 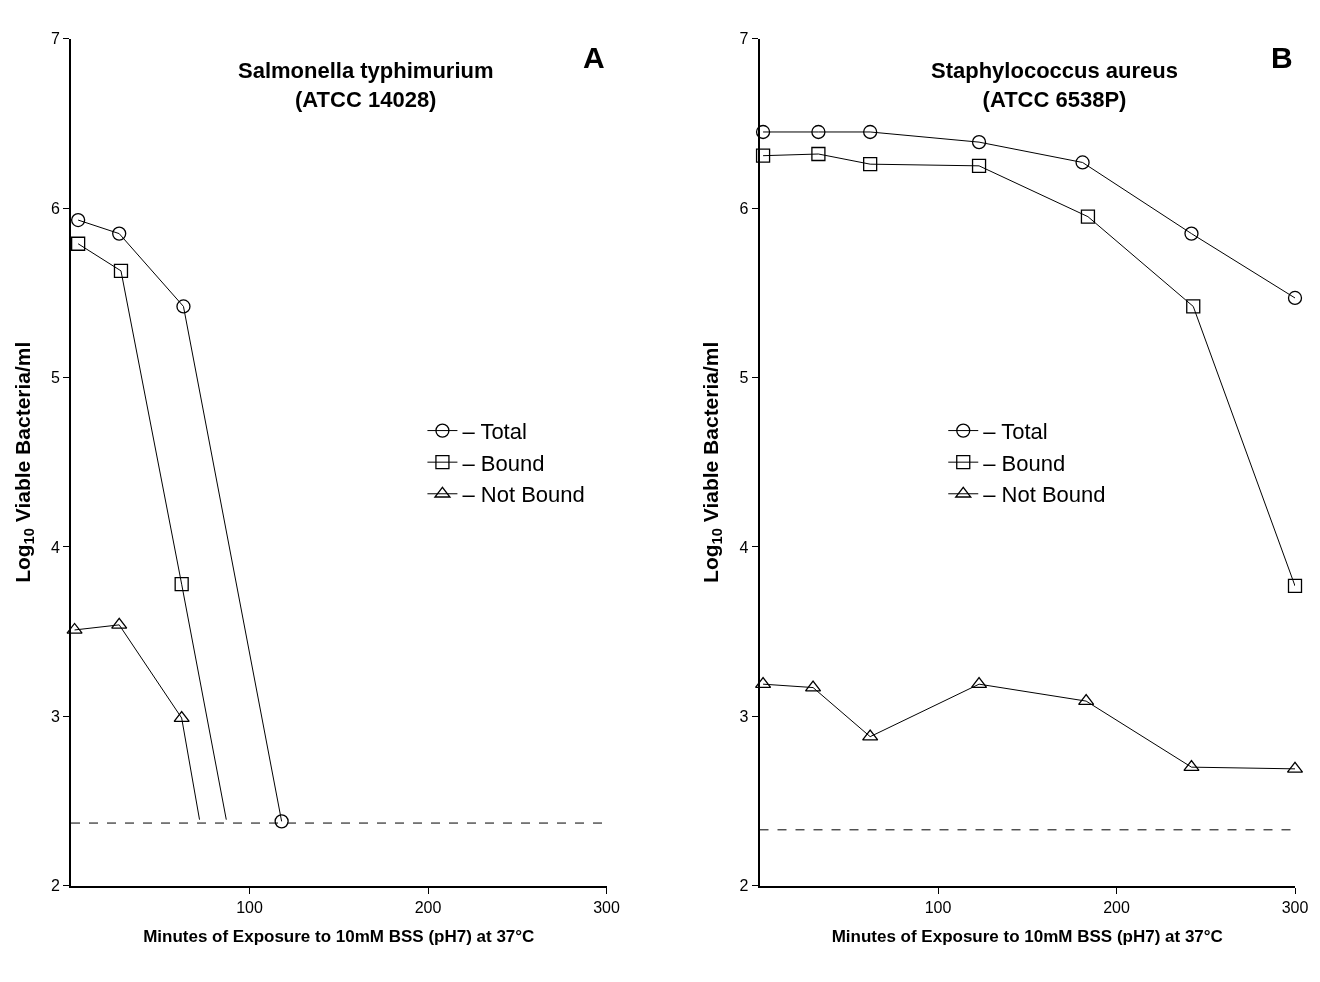 What do you see at coordinates (594, 57) in the screenshot?
I see `chart-subtitle: A` at bounding box center [594, 57].